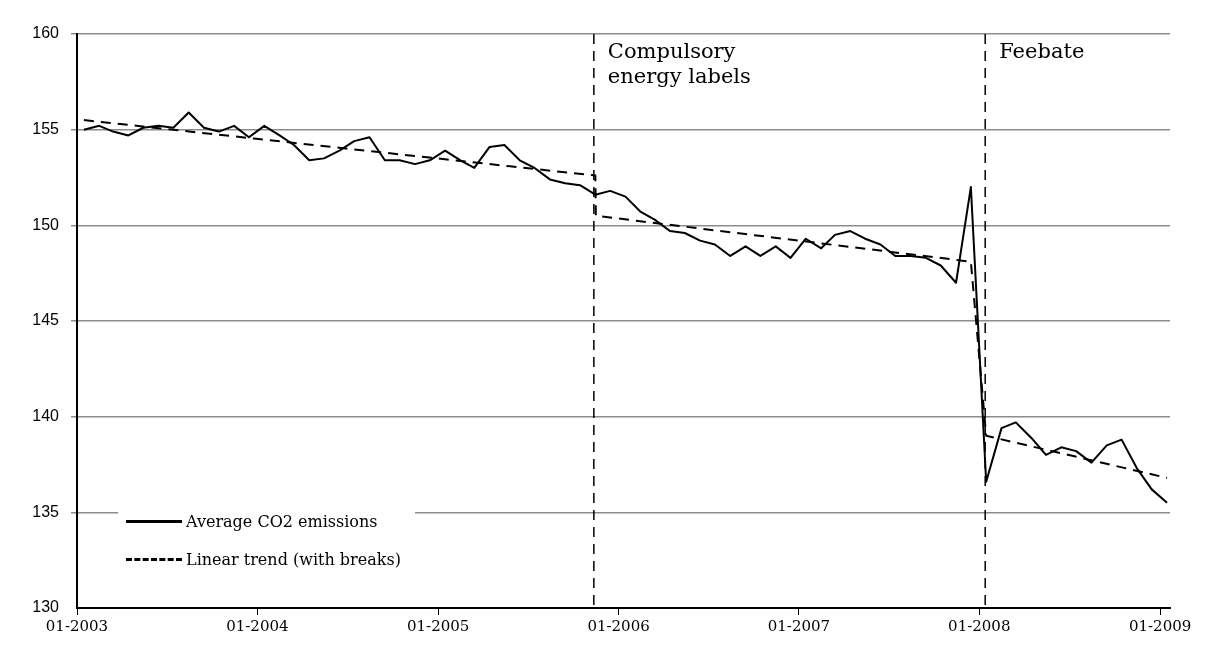 The width and height of the screenshot is (1208, 652). What do you see at coordinates (1160, 625) in the screenshot?
I see `x-tick-label: 01-2009` at bounding box center [1160, 625].